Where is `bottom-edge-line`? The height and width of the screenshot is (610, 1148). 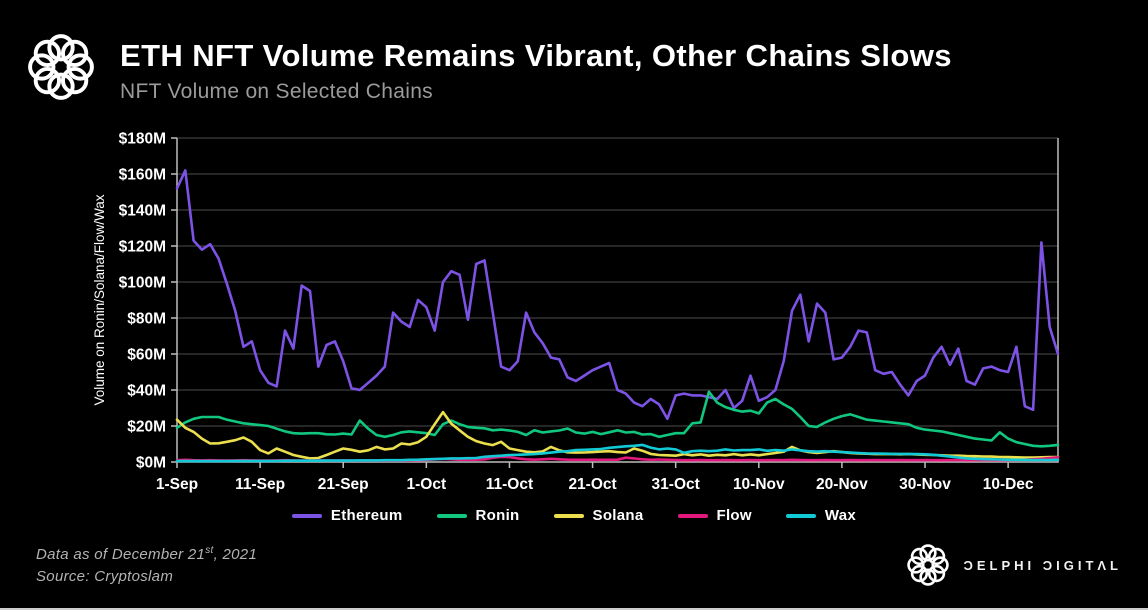 bottom-edge-line is located at coordinates (574, 609).